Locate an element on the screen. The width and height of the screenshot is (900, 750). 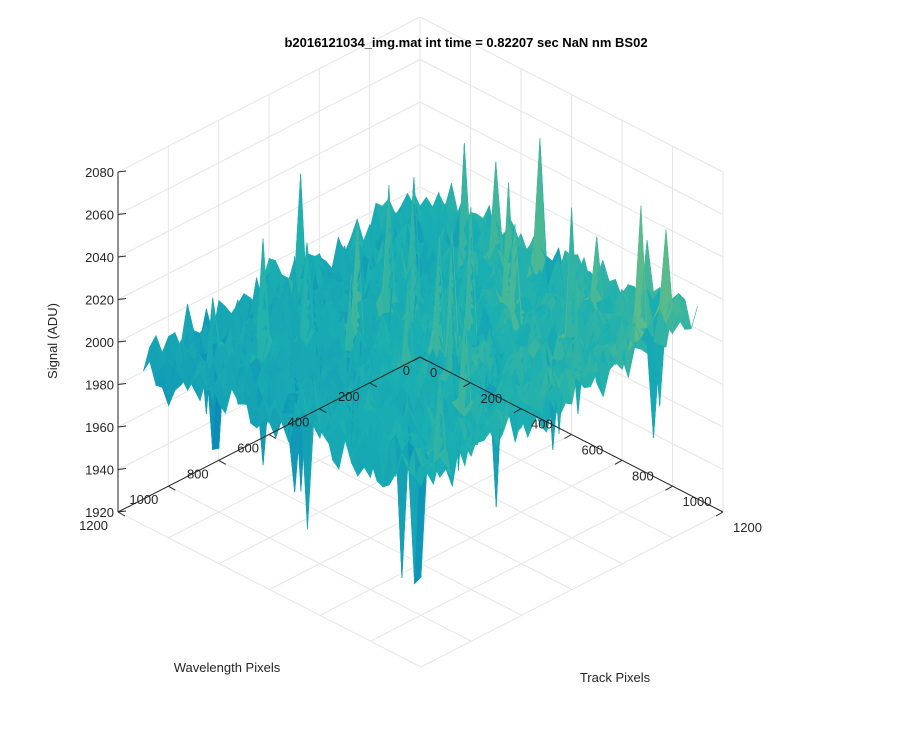
z-tick-label: 2060 is located at coordinates (99, 215).